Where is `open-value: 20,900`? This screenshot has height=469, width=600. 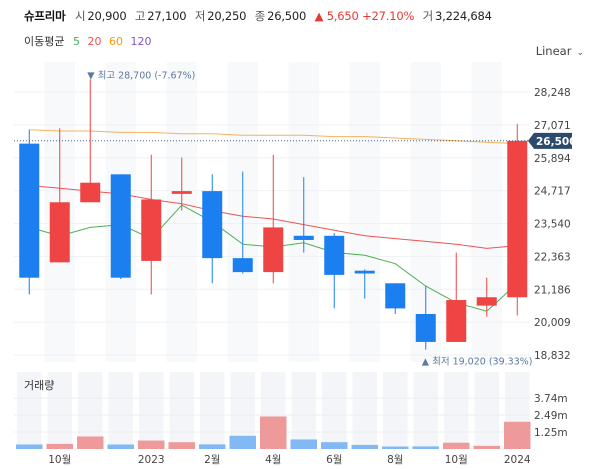
open-value: 20,900 is located at coordinates (107, 16).